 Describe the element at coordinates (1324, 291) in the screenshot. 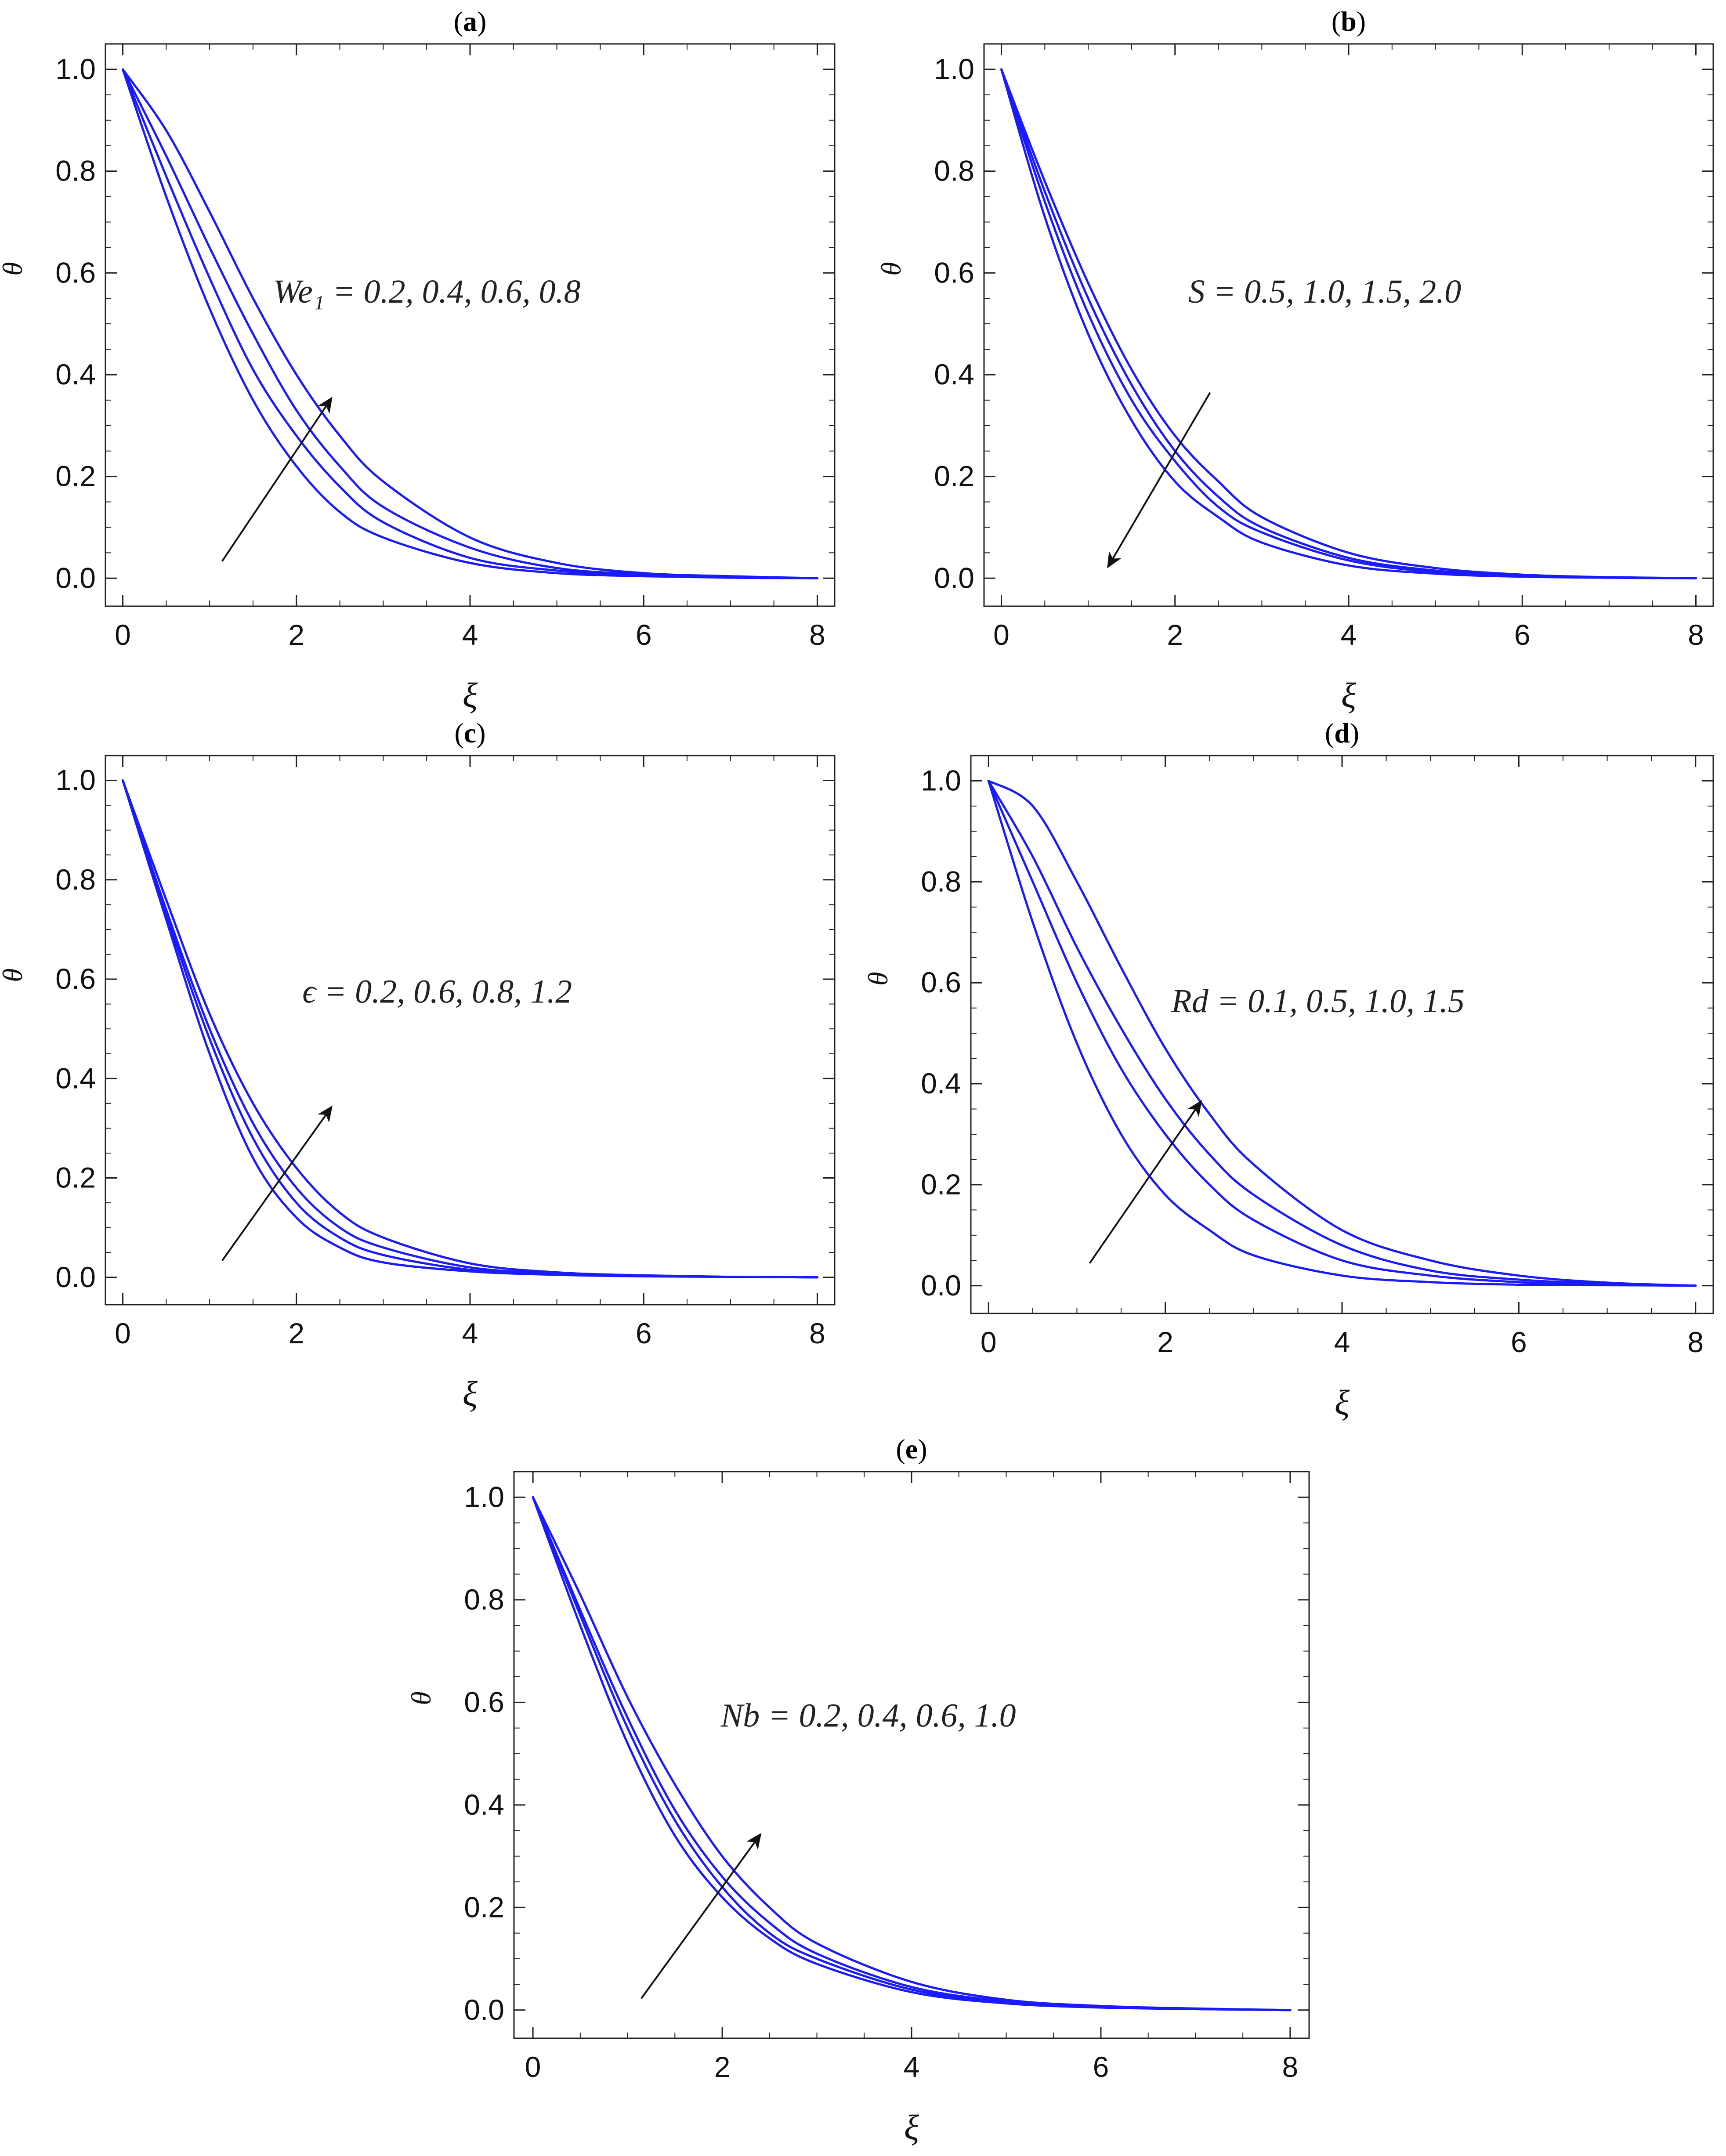

I see `annotation-text: S = 0.5, 1.0, 1.5, 2.0` at that location.